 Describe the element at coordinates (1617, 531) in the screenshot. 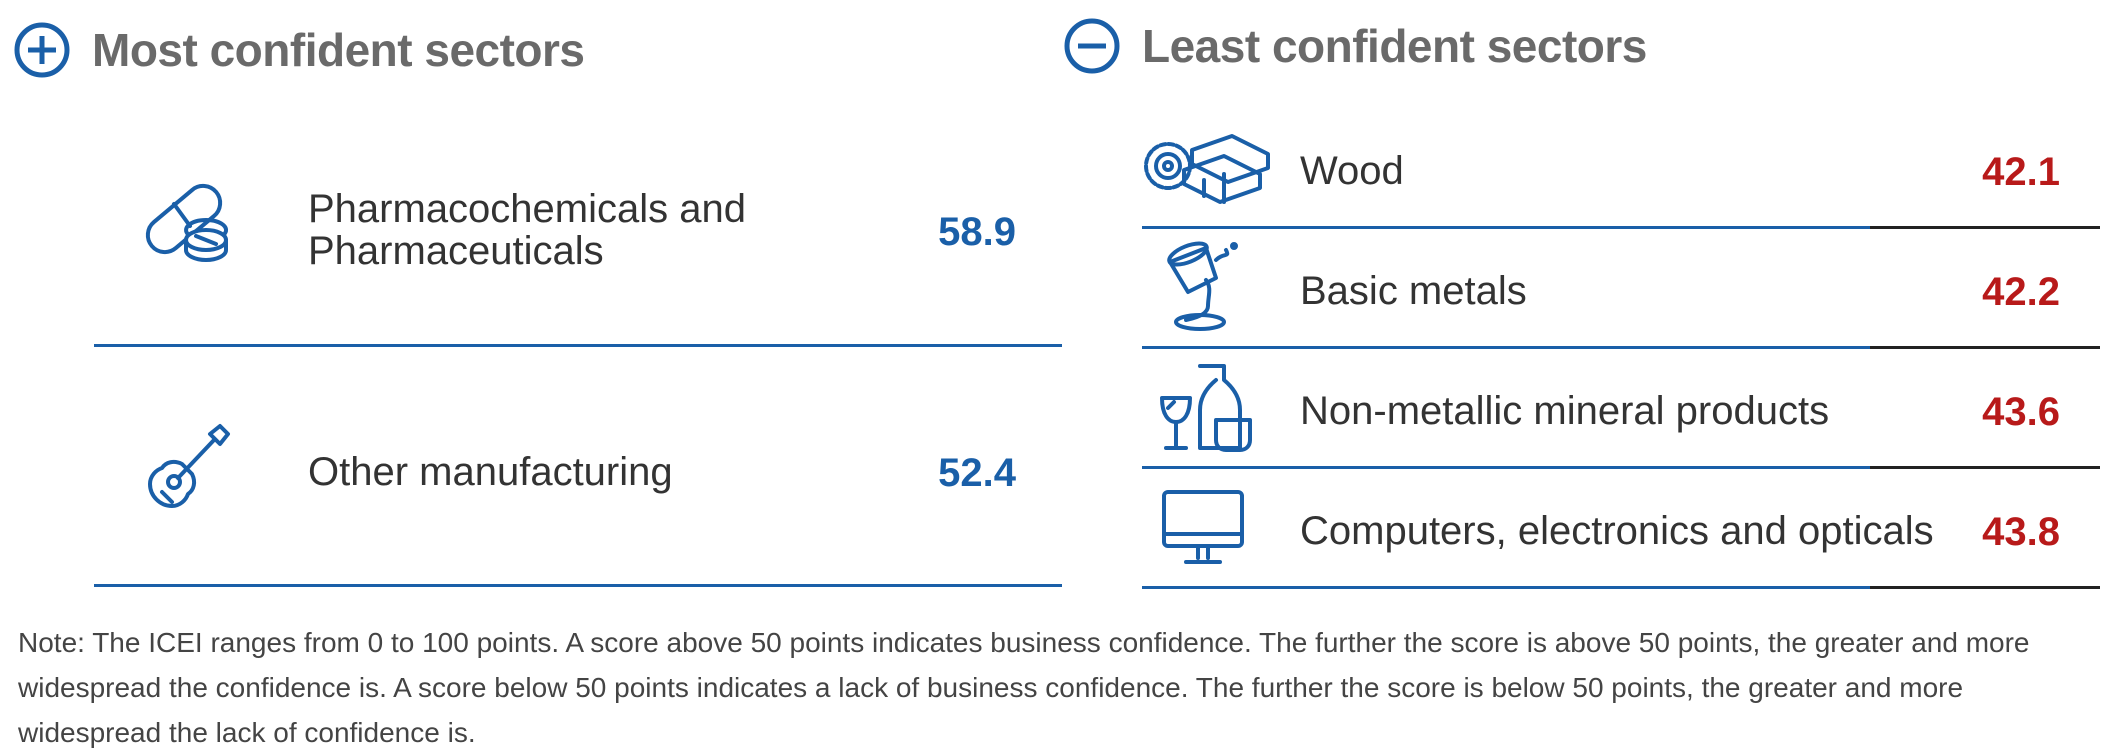

I see `sector-label: Computers, electronics and opticals` at that location.